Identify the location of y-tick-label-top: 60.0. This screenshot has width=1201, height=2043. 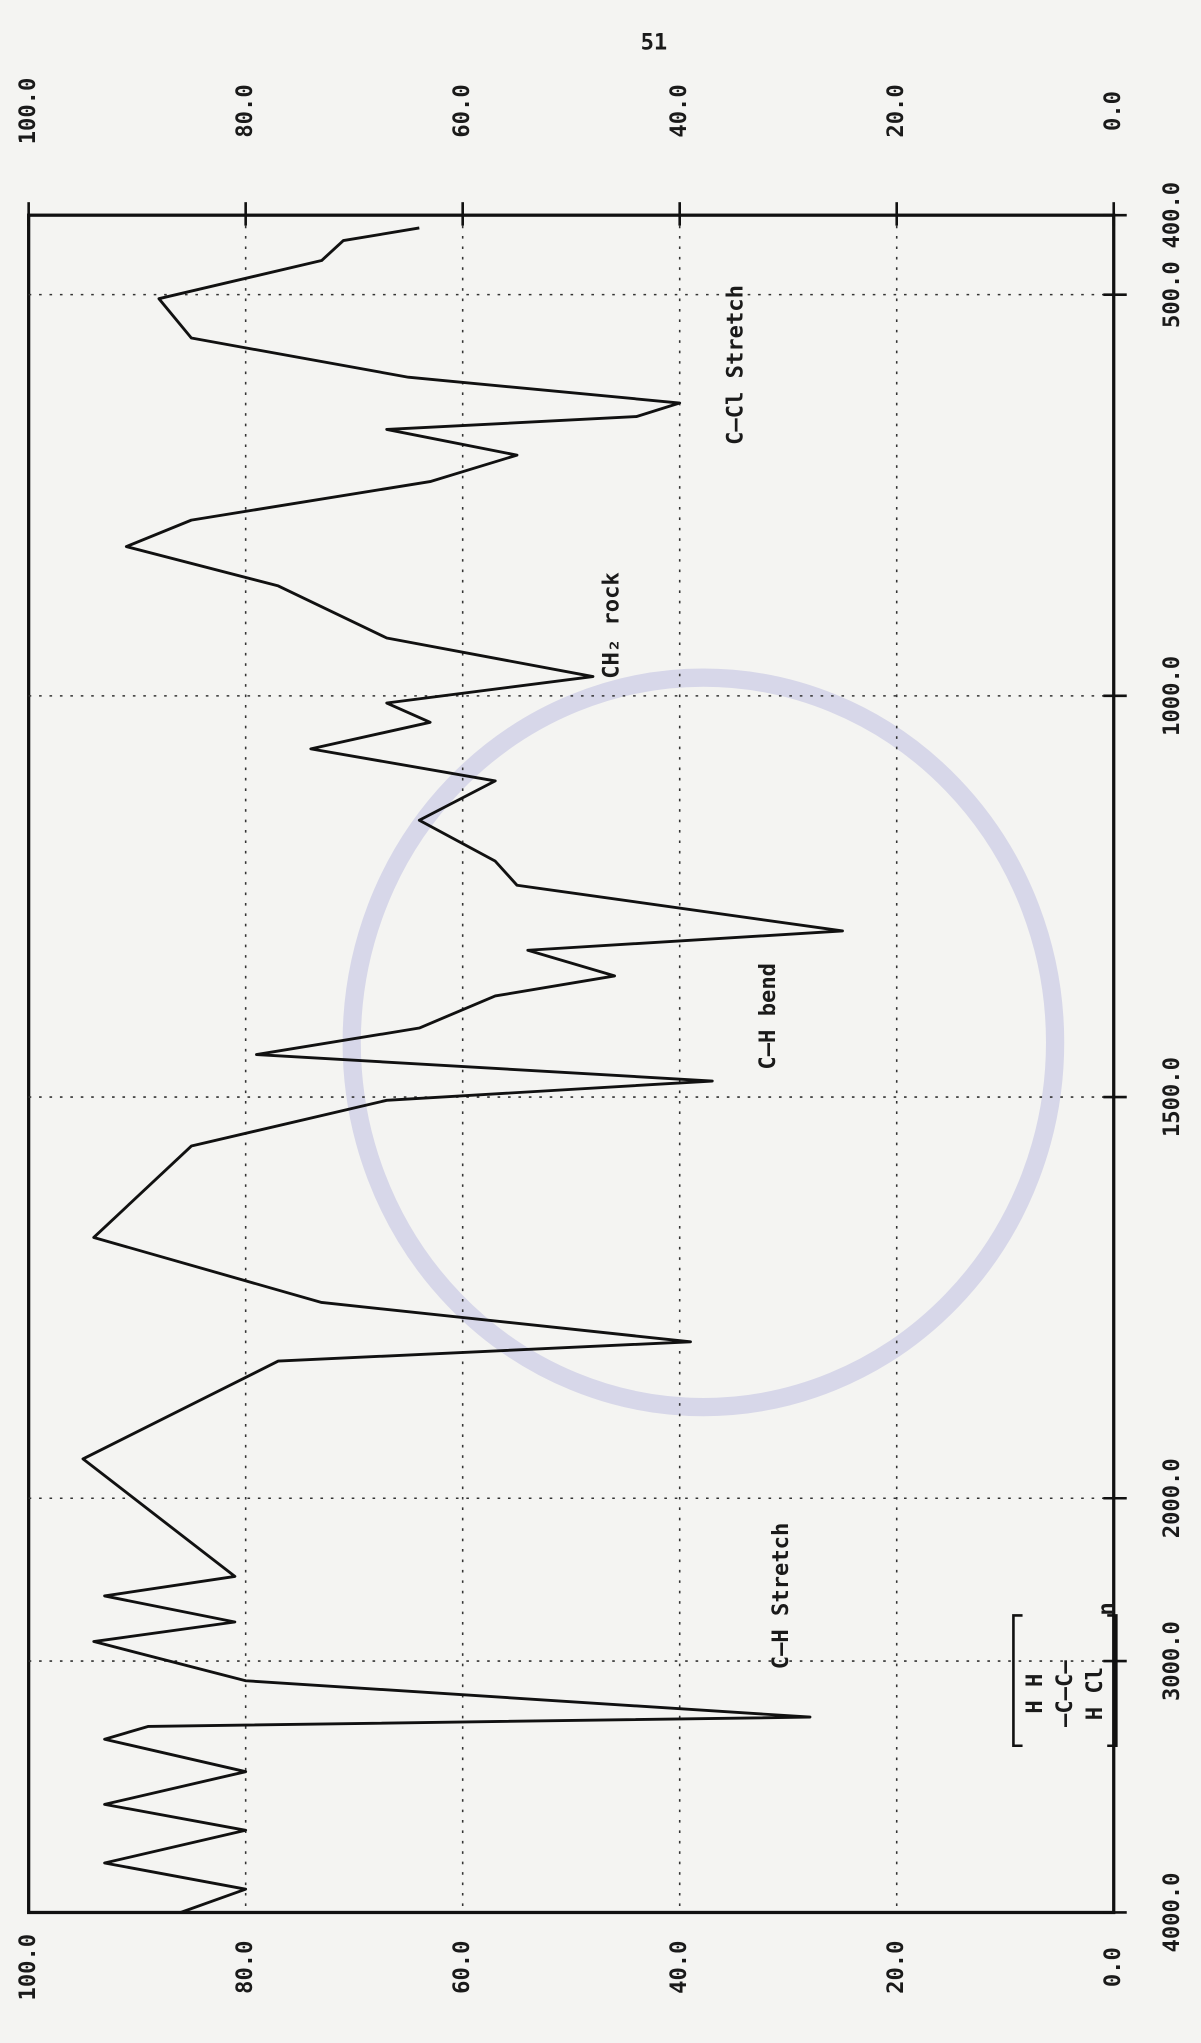
(462, 110).